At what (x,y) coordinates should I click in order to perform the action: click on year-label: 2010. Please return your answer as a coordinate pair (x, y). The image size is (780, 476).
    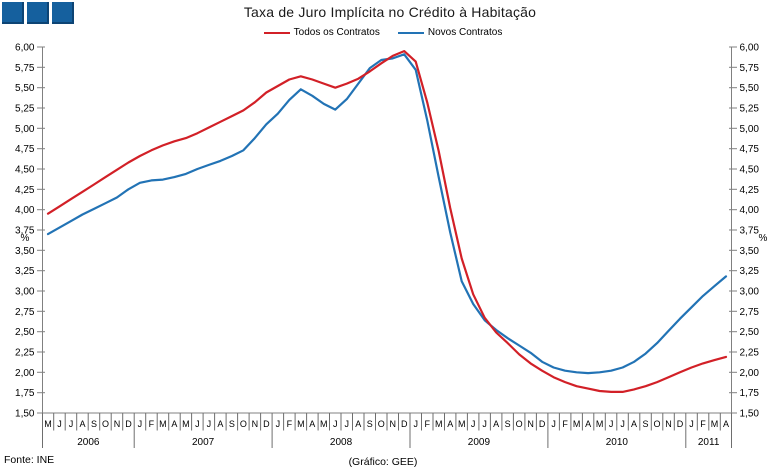
    Looking at the image, I should click on (617, 442).